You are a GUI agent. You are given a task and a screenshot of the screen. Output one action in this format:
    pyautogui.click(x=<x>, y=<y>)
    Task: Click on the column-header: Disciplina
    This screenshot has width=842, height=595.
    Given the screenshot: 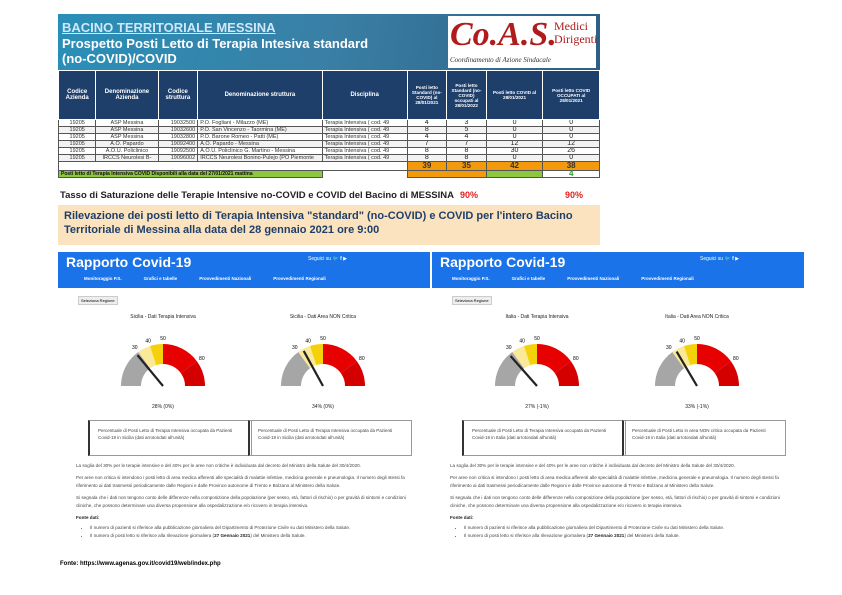 What is the action you would take?
    pyautogui.click(x=364, y=95)
    